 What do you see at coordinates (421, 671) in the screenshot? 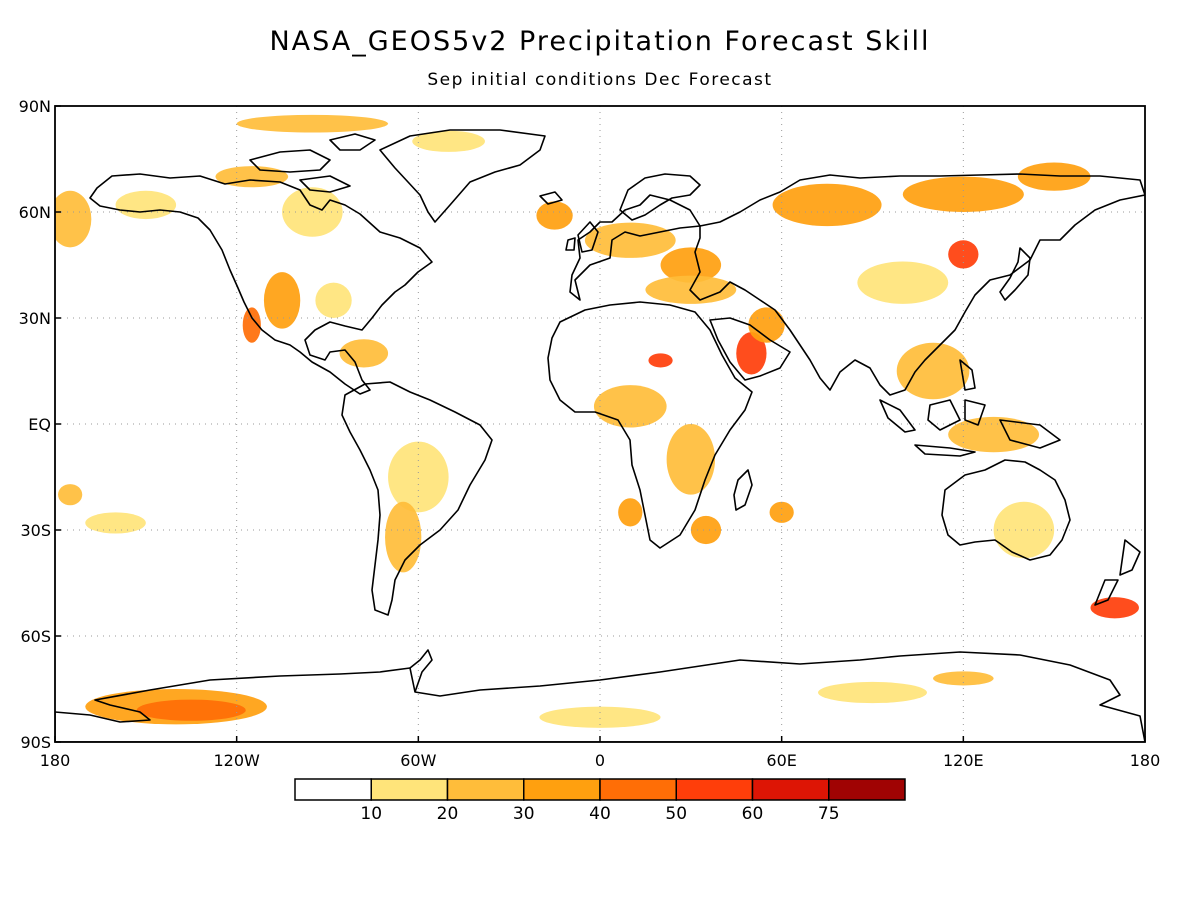
I see `coastline-antarctic-peninsula` at bounding box center [421, 671].